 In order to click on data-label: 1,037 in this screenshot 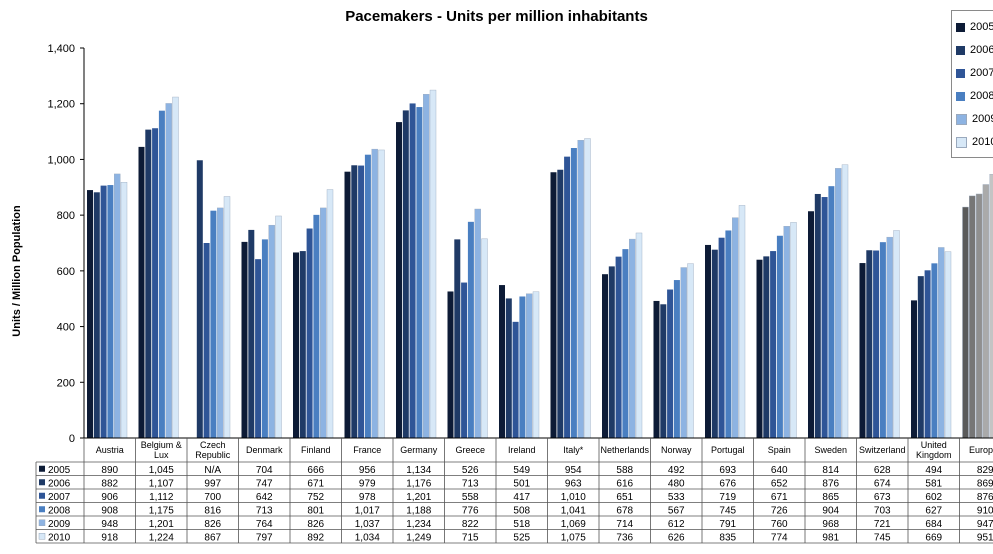, I will do `click(367, 524)`.